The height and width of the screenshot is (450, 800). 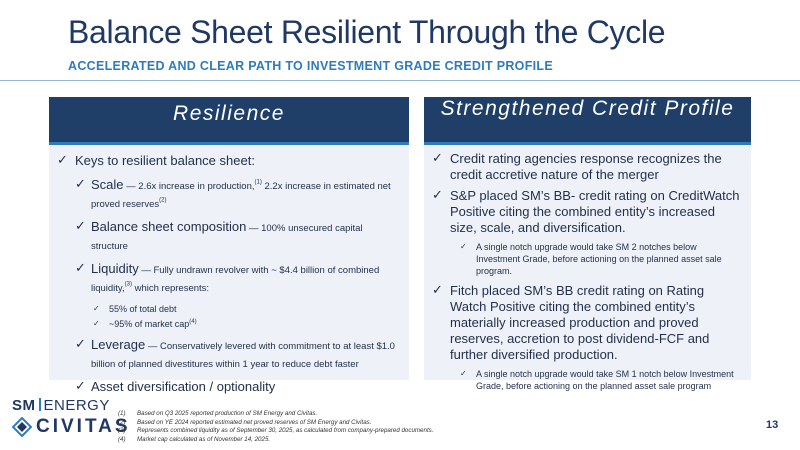 What do you see at coordinates (247, 309) in the screenshot?
I see `bullet-liquidity-debt: ✓ 55% of total debt` at bounding box center [247, 309].